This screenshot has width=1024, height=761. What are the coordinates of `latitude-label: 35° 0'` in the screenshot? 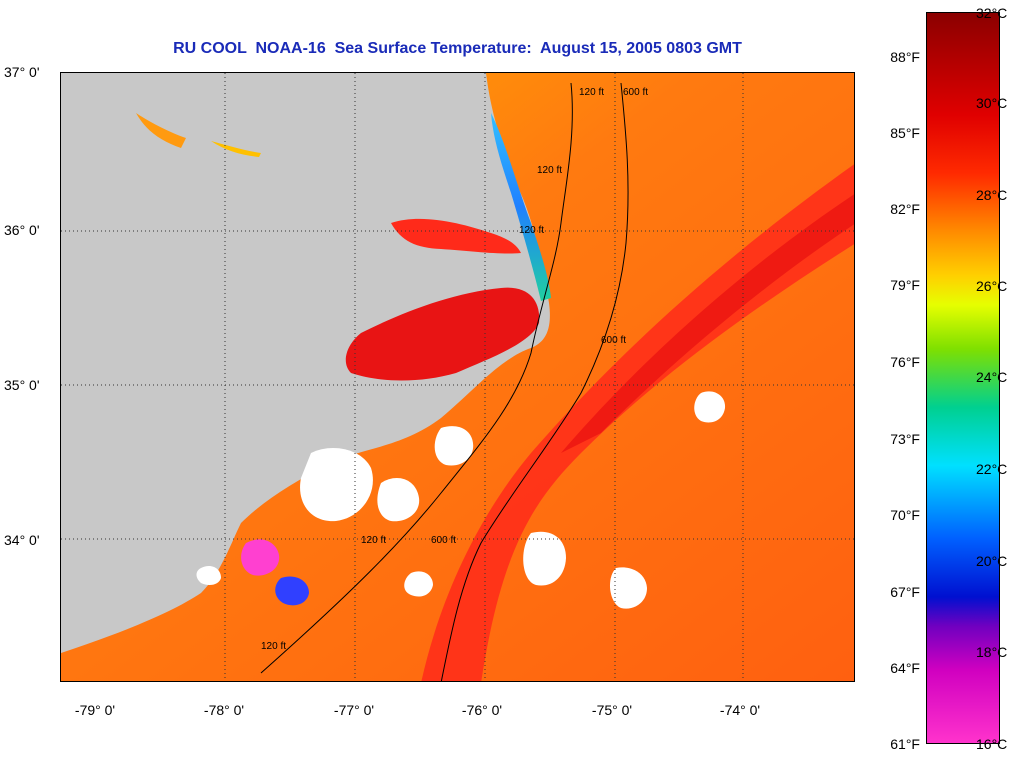 It's located at (22, 385).